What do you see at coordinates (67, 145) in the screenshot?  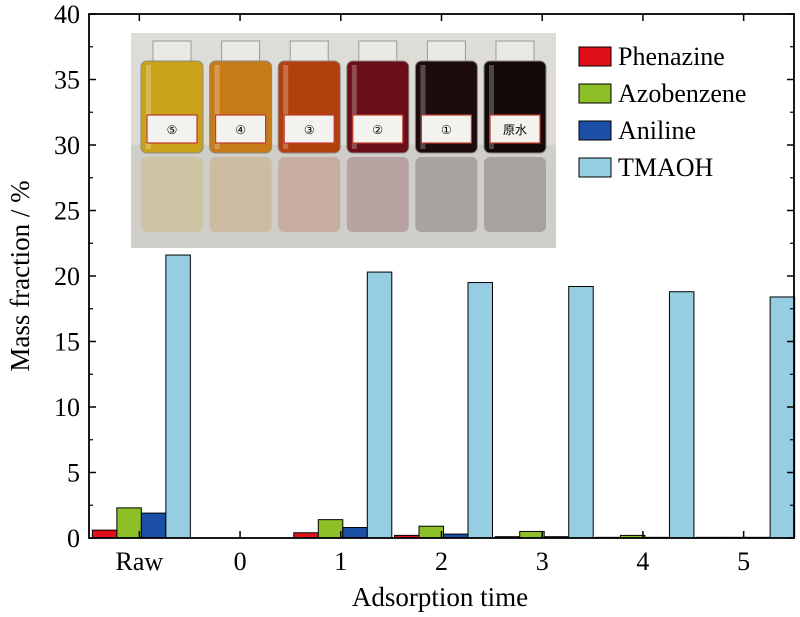 I see `y-tick-label: 30` at bounding box center [67, 145].